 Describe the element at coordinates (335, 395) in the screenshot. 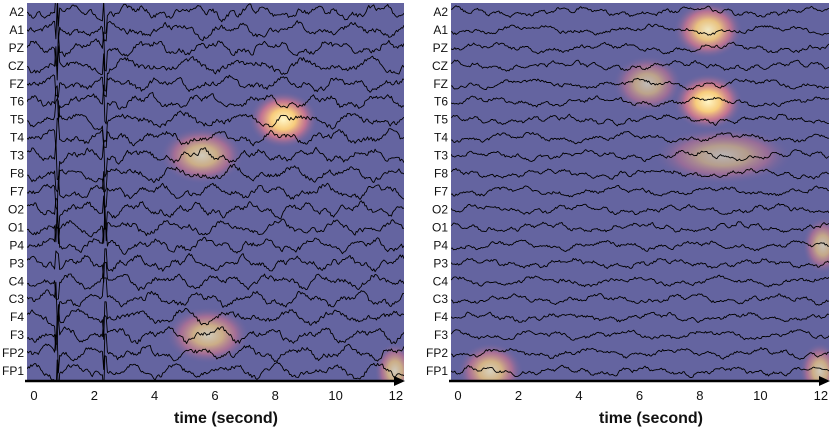

I see `x-tick-label: 10` at that location.